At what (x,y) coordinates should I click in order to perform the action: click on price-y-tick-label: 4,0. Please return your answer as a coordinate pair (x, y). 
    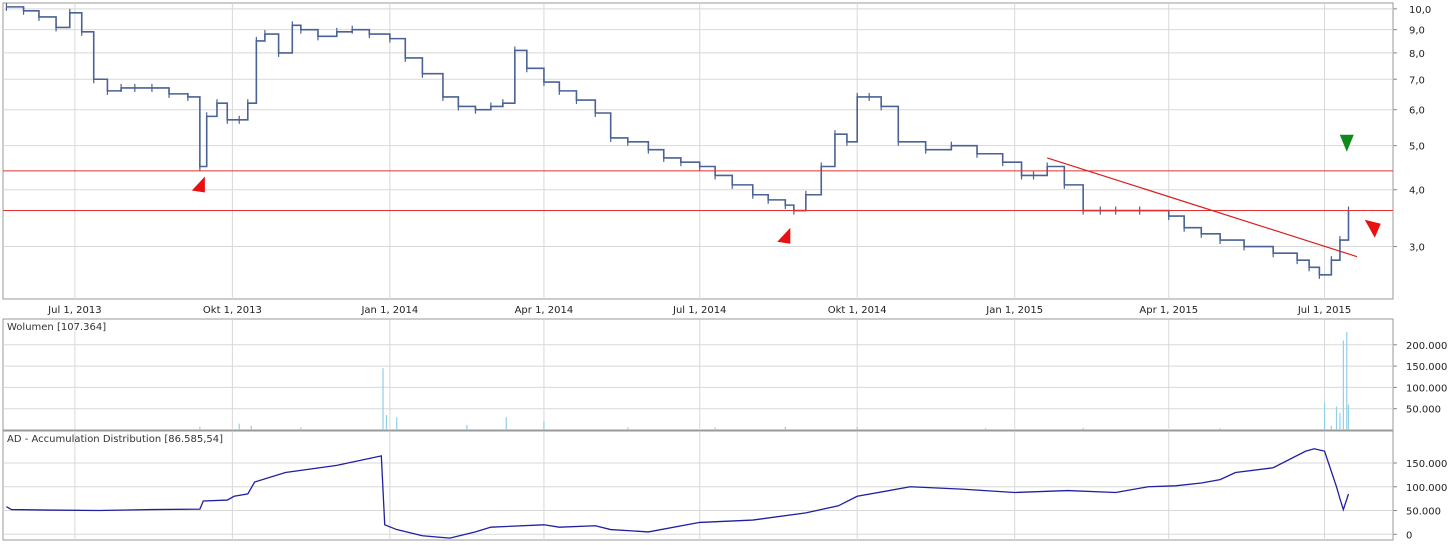
    Looking at the image, I should click on (1417, 191).